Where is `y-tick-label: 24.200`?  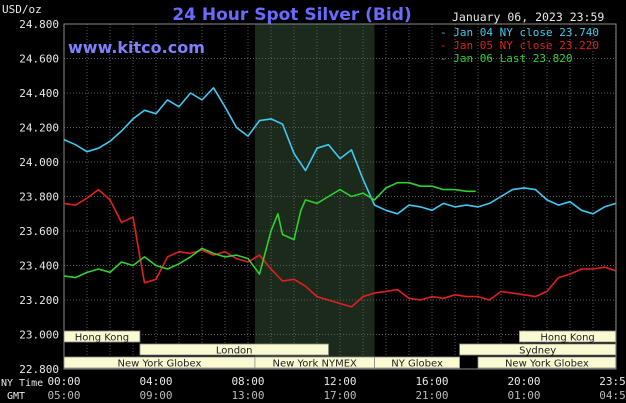 y-tick-label: 24.200 is located at coordinates (39, 128).